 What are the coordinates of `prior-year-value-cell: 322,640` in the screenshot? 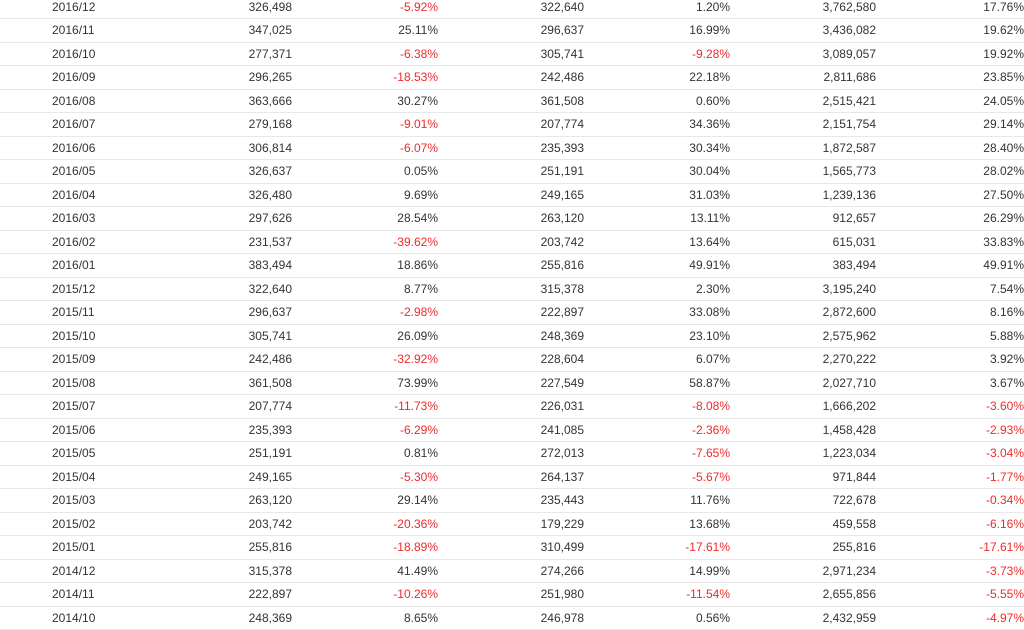 It's located at (511, 9).